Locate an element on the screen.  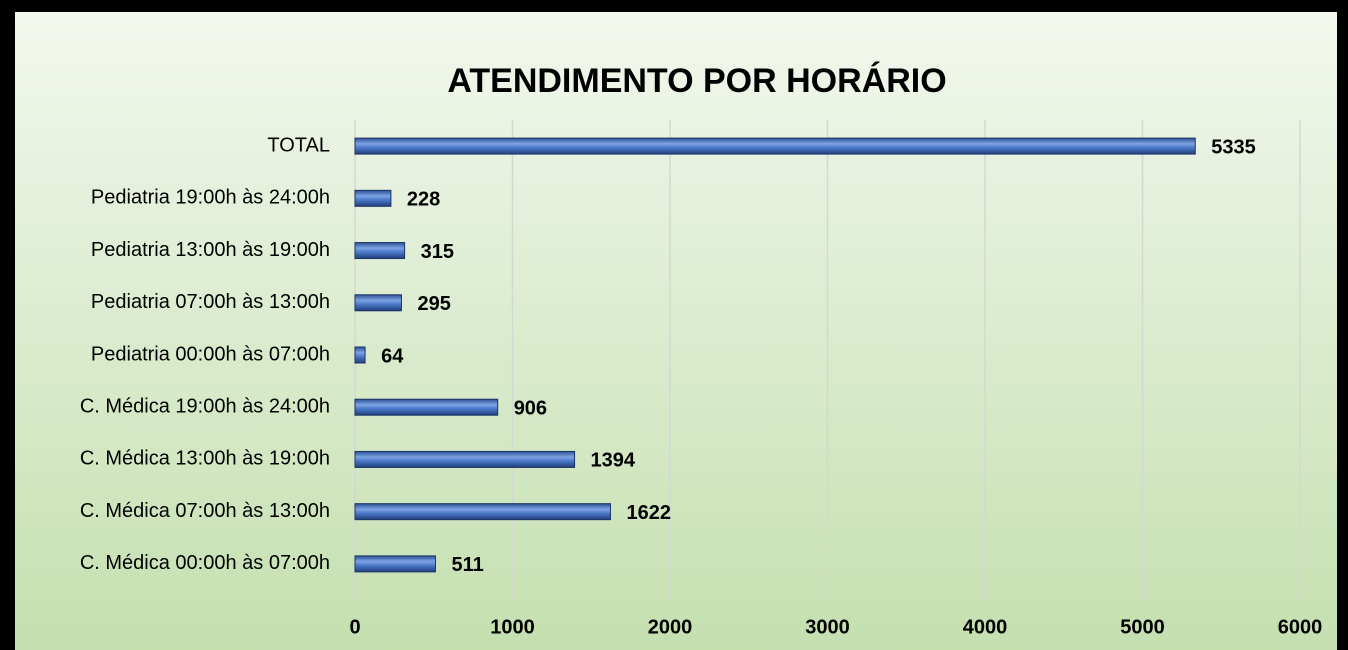
x-tick-label: 3000 is located at coordinates (827, 627).